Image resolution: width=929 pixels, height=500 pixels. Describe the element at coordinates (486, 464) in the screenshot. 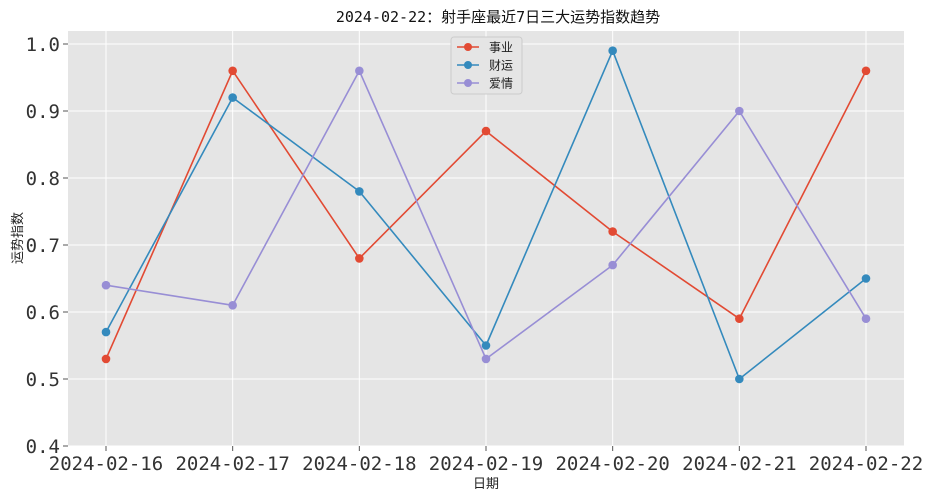

I see `x-tick-label: 2024-02-19` at that location.